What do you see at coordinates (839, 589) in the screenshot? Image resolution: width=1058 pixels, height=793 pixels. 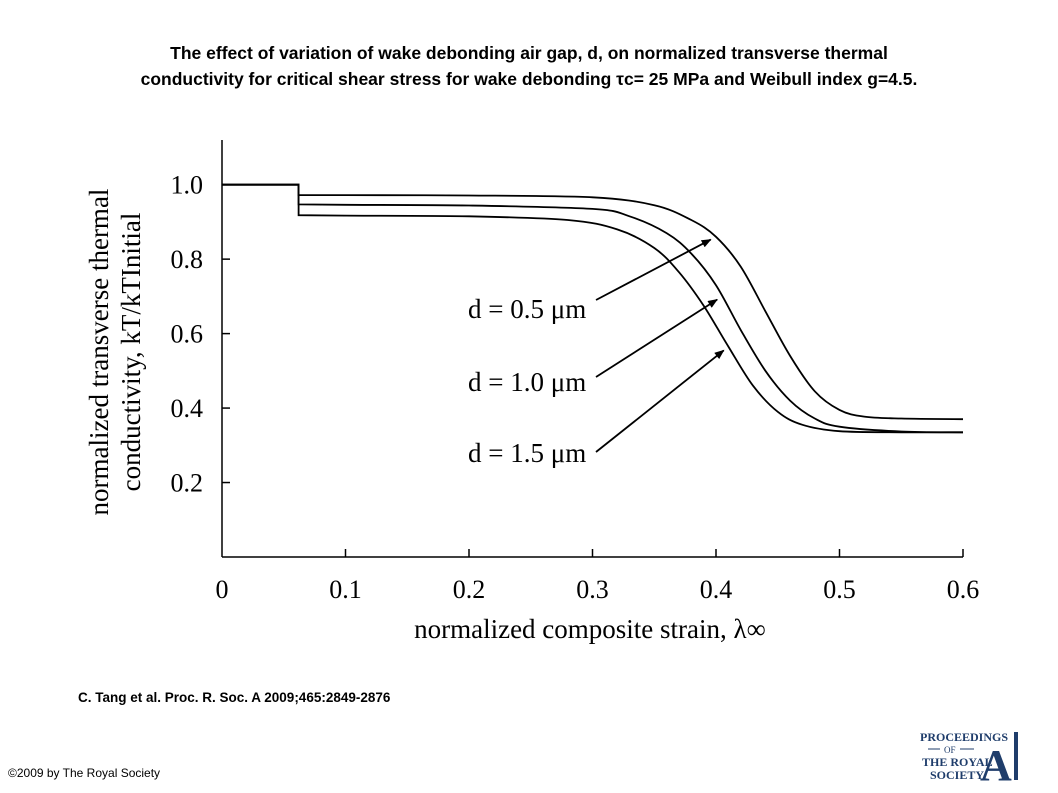 I see `x-tick-label-5: 0.5` at bounding box center [839, 589].